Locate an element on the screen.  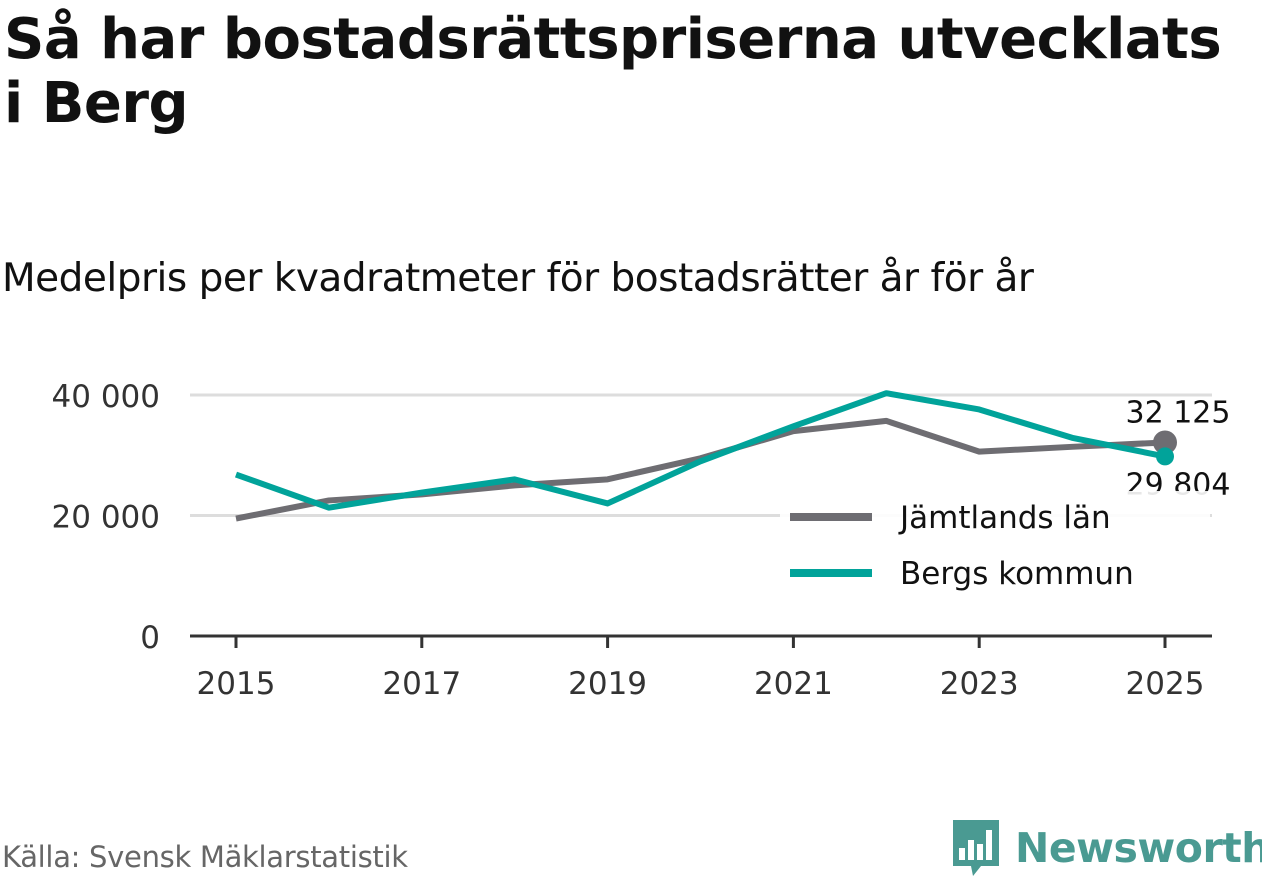
x-tick-label: 2025 is located at coordinates (1165, 684).